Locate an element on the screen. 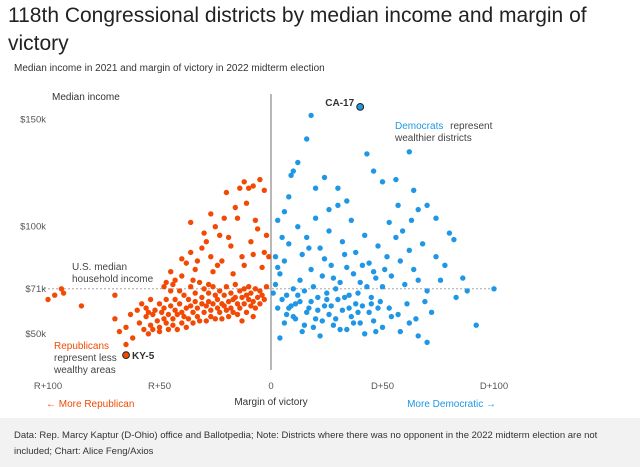  y-tick-label: $100k is located at coordinates (33, 227).